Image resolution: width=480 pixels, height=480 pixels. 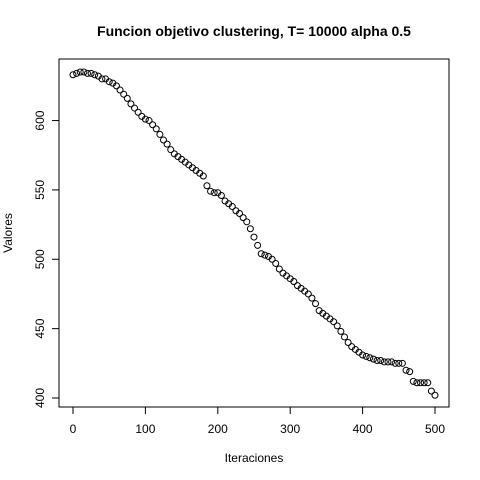 I want to click on y-tick-label: 450, so click(x=40, y=328).